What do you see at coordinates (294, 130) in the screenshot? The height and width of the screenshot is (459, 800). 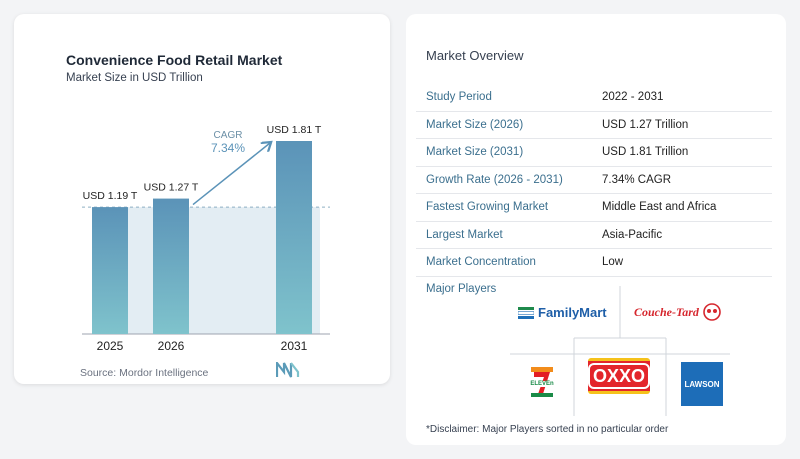 I see `data-label-2031: USD 1.81 T` at bounding box center [294, 130].